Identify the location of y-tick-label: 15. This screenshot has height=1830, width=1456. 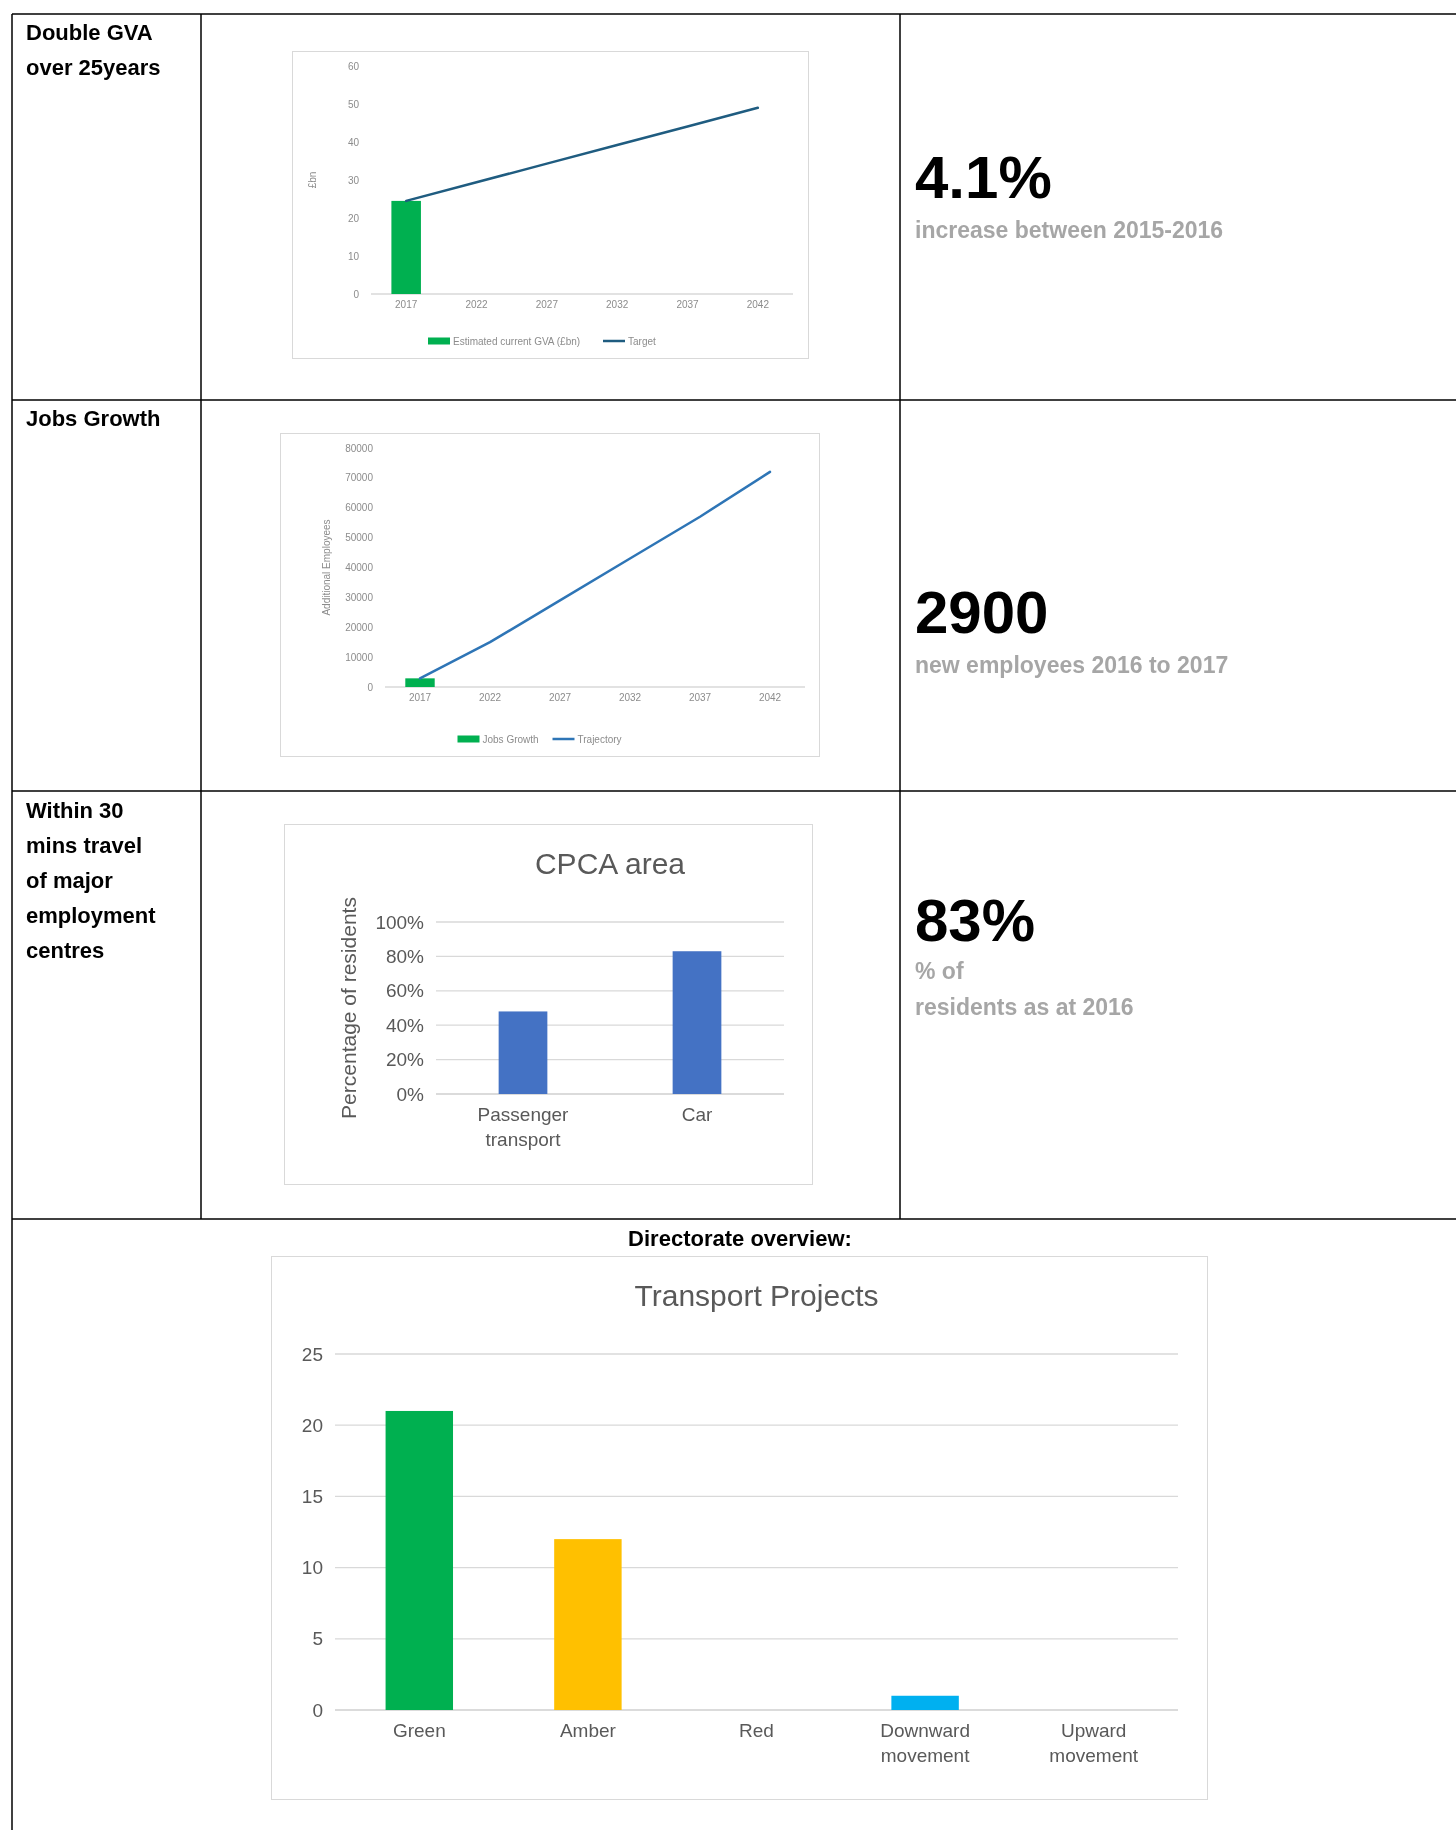
(312, 1497).